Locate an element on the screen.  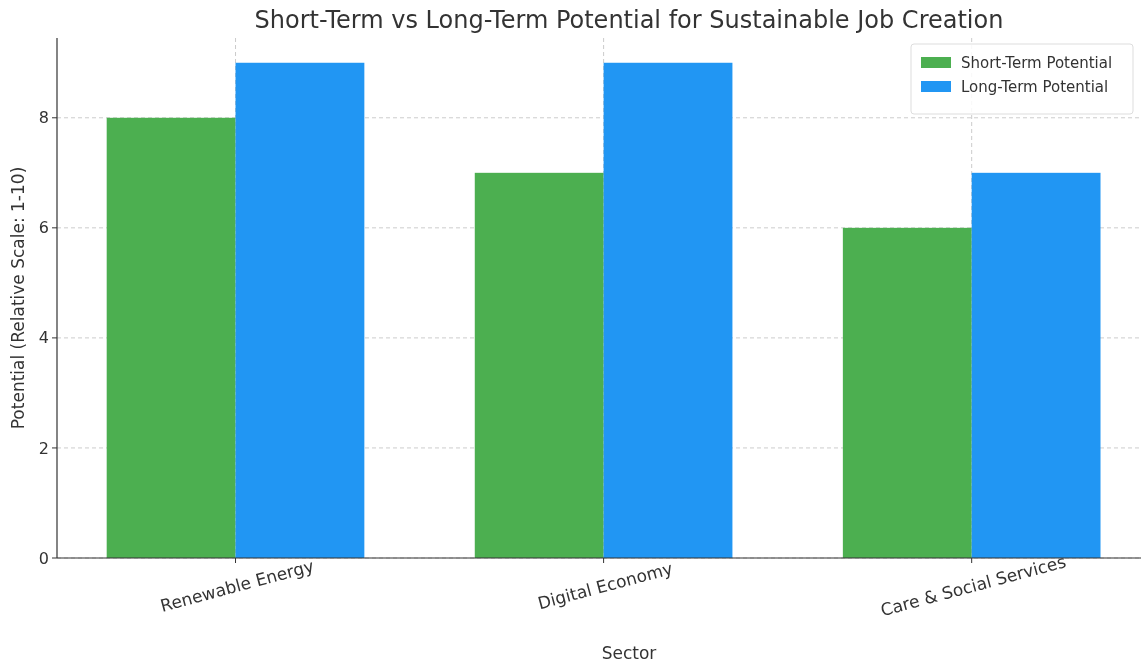
x-axis-title: Sector is located at coordinates (629, 653).